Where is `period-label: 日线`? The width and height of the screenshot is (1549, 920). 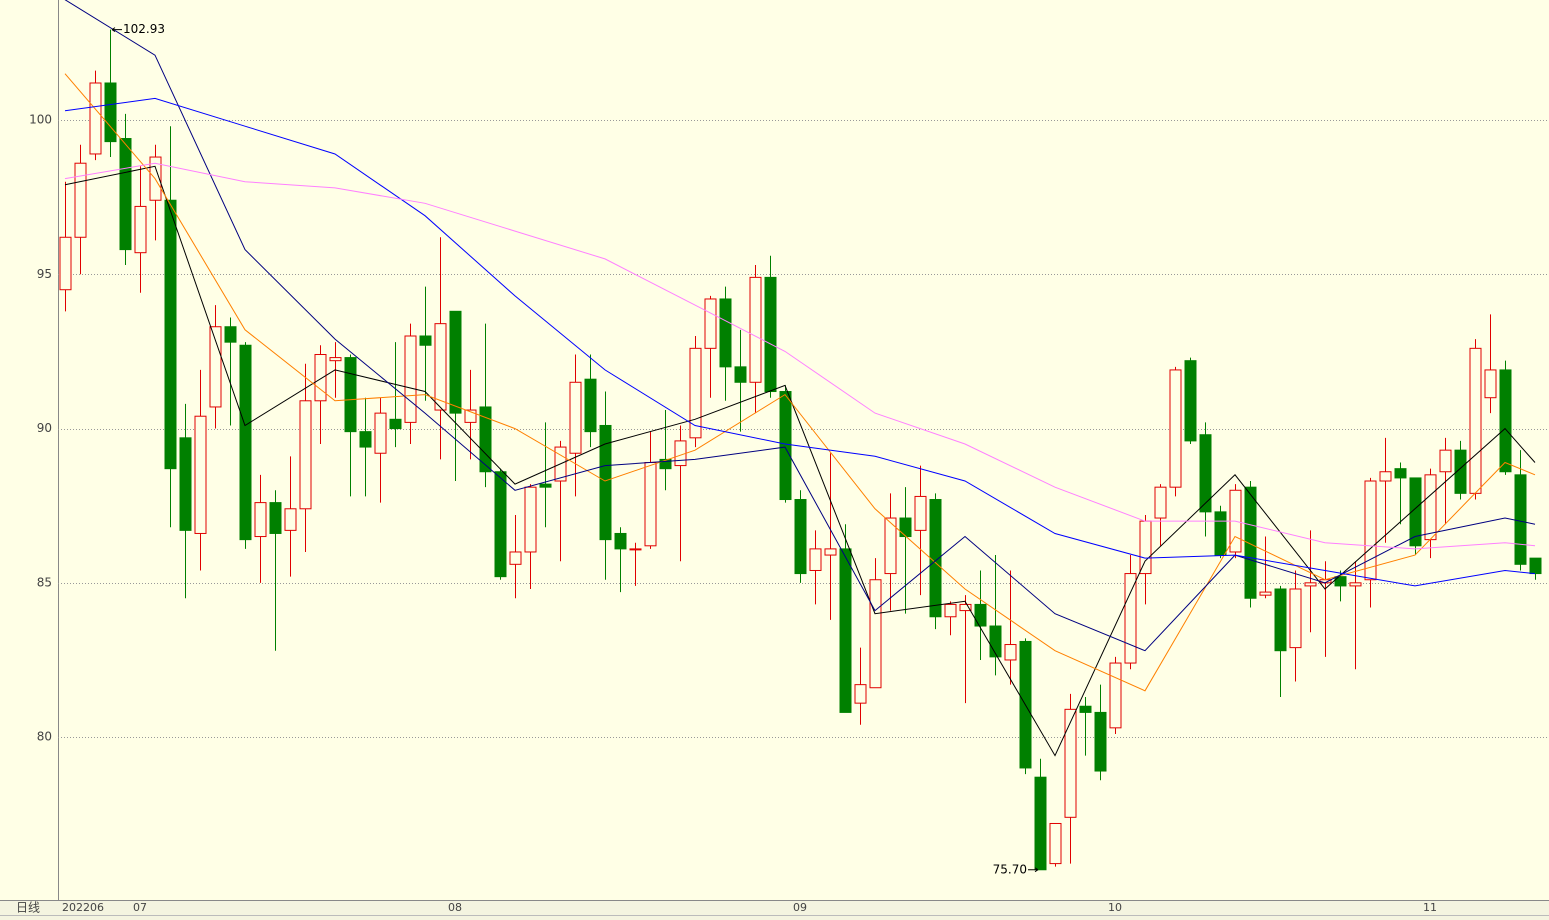
period-label: 日线 is located at coordinates (28, 908).